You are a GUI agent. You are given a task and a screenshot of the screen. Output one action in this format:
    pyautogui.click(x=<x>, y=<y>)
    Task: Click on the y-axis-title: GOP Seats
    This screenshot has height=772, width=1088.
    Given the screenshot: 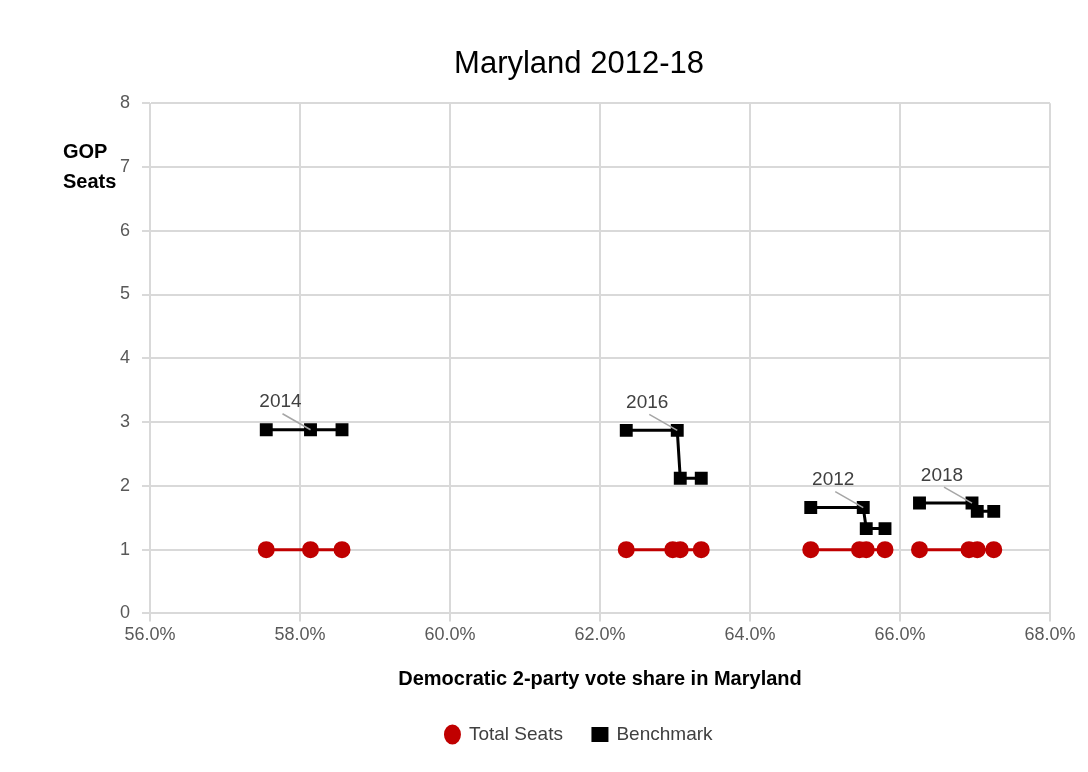 What is the action you would take?
    pyautogui.click(x=90, y=166)
    